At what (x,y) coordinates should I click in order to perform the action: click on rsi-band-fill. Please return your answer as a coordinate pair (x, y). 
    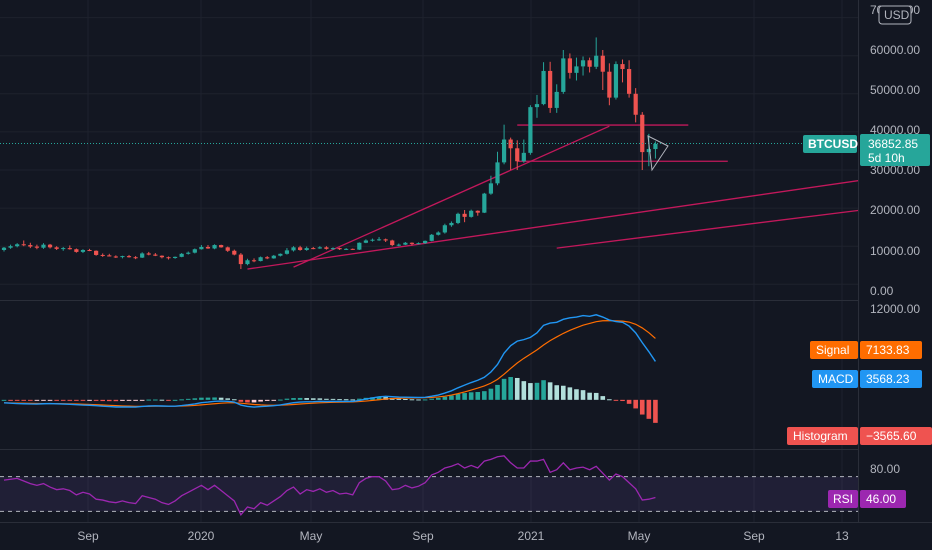
    Looking at the image, I should click on (429, 494).